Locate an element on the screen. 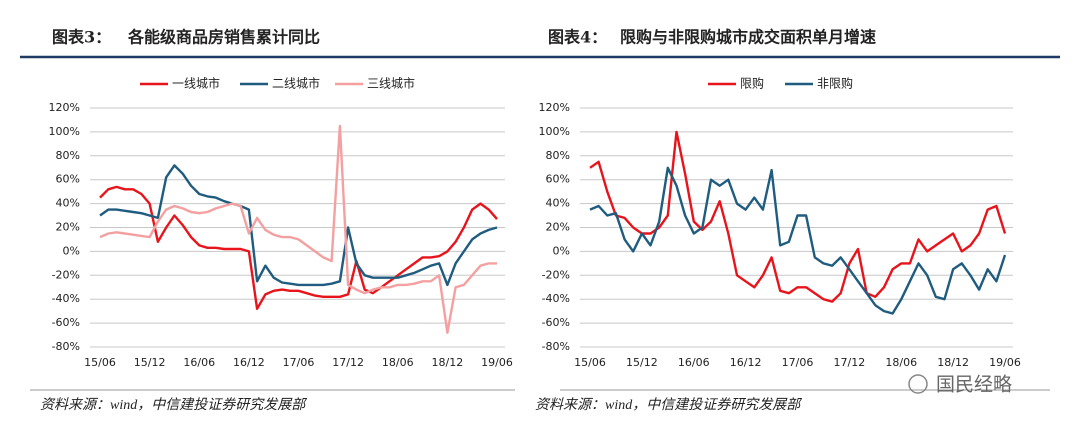 Image resolution: width=1080 pixels, height=440 pixels. watermark-icon is located at coordinates (918, 384).